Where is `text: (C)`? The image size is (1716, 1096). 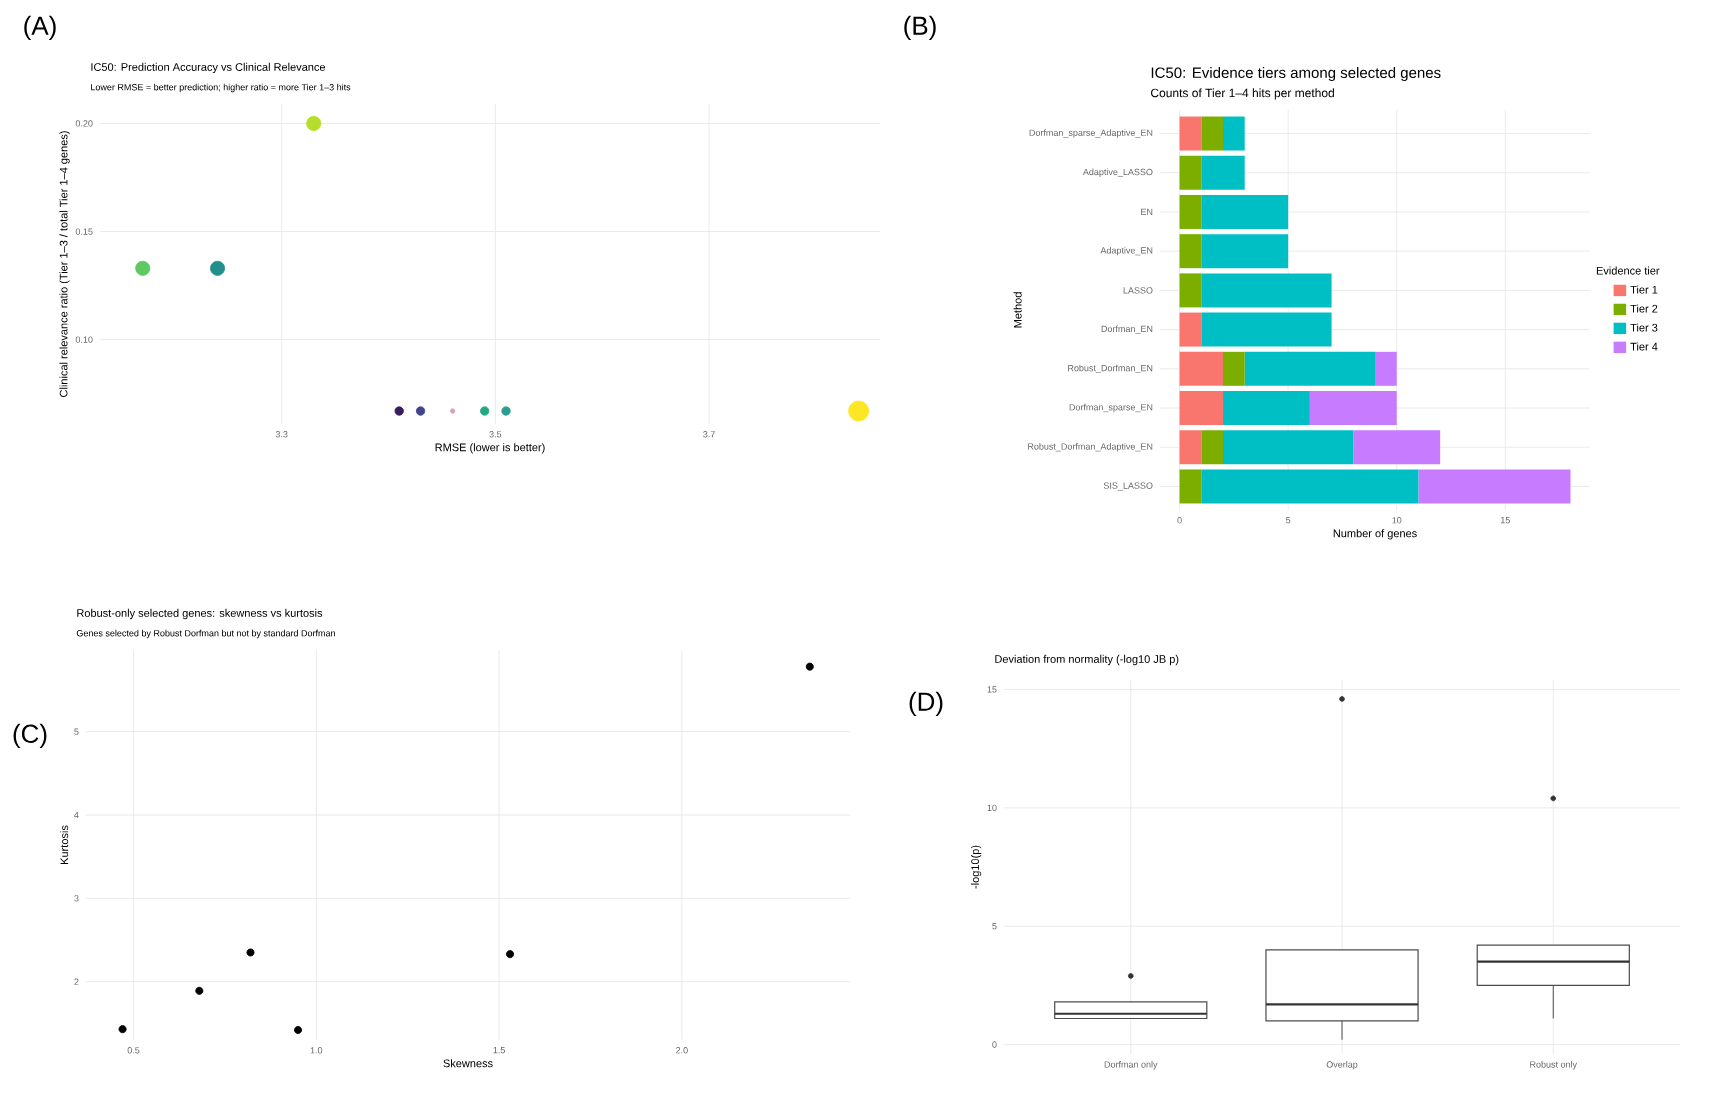 text: (C) is located at coordinates (30, 736).